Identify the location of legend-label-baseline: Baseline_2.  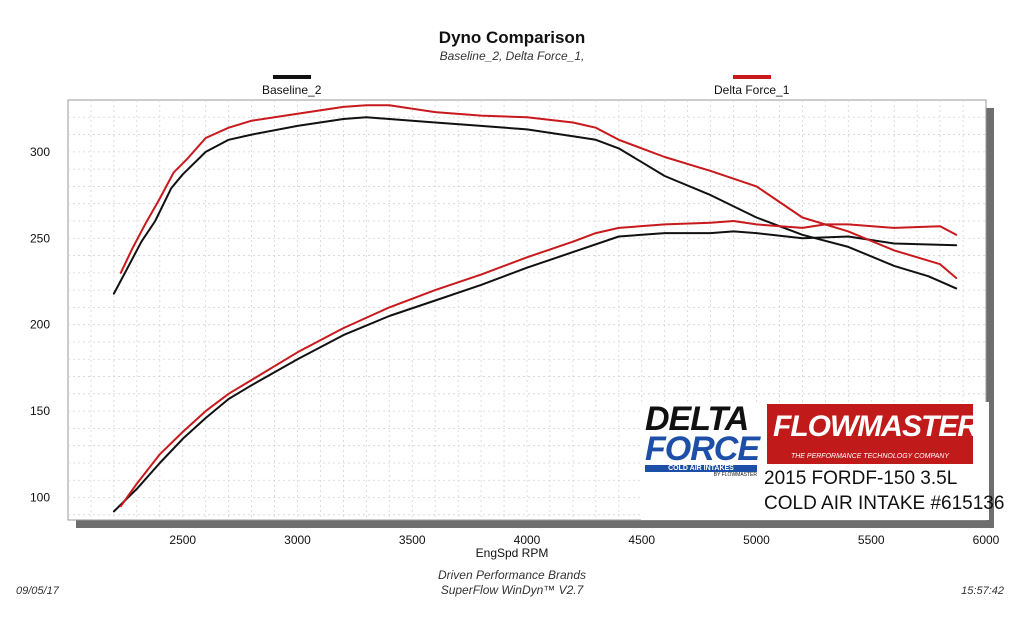
(292, 90).